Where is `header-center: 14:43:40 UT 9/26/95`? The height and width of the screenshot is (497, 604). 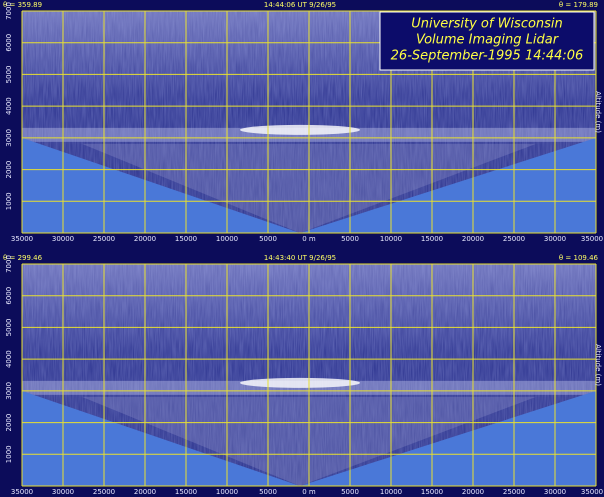
header-center: 14:43:40 UT 9/26/95 is located at coordinates (300, 258).